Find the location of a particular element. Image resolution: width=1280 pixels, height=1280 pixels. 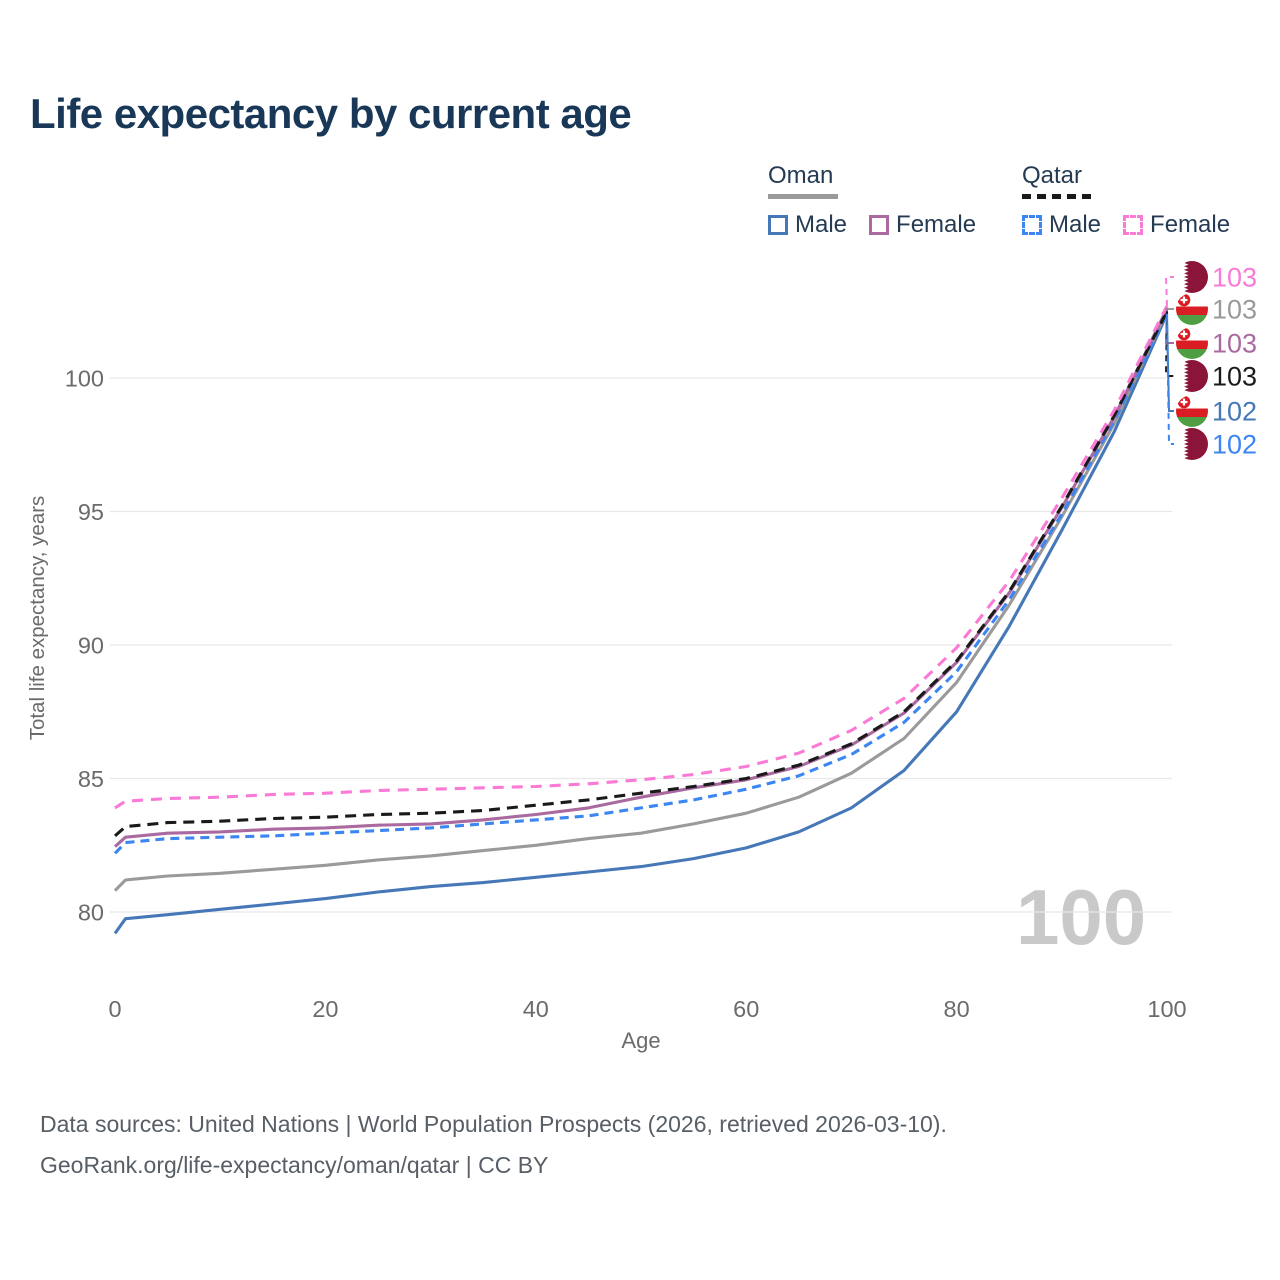

end-label-oman-male: 102 is located at coordinates (1234, 412).